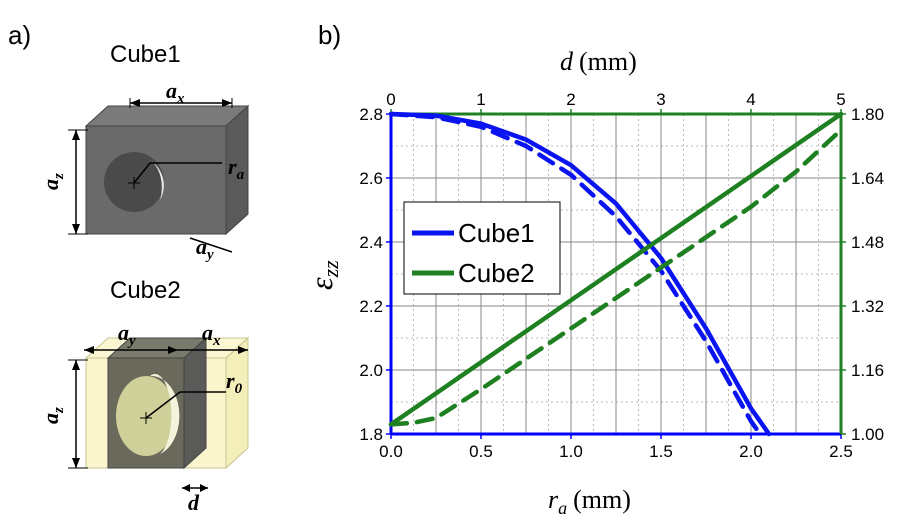 The image size is (910, 518). What do you see at coordinates (127, 334) in the screenshot?
I see `cube2-ay-label: ay` at bounding box center [127, 334].